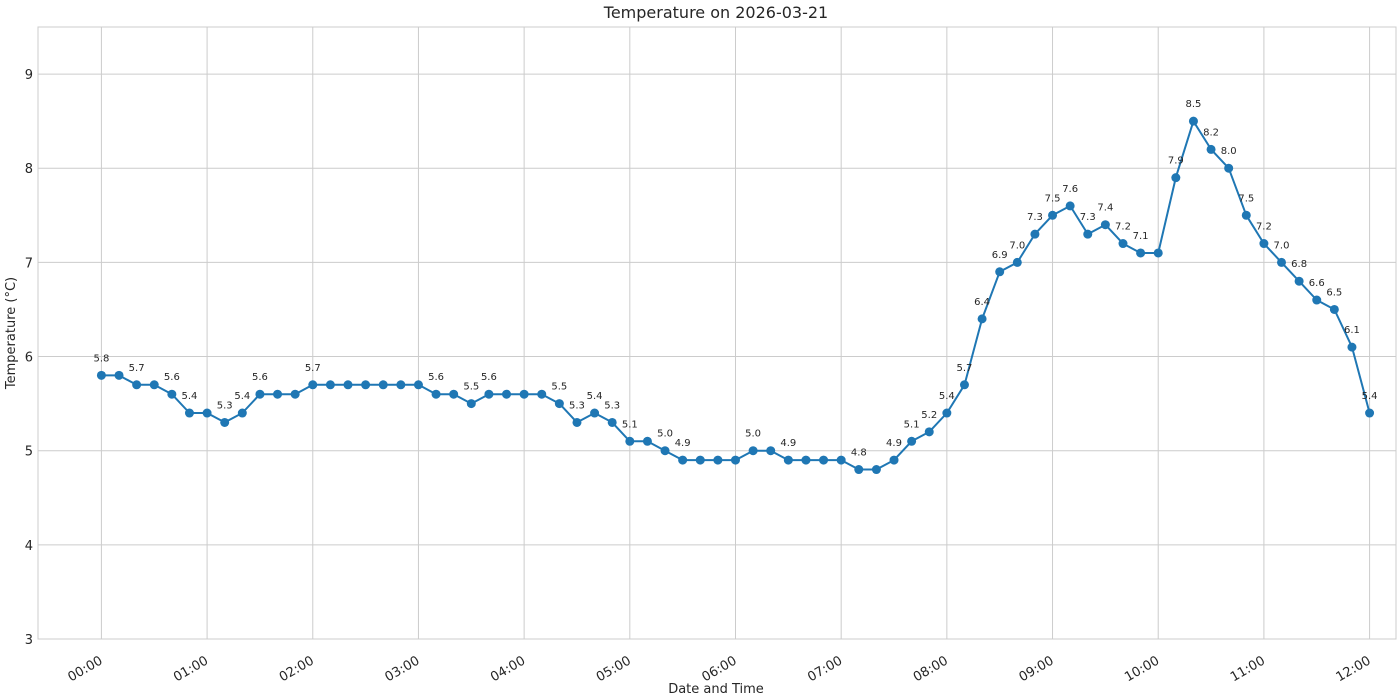 The height and width of the screenshot is (700, 1400). Describe the element at coordinates (1176, 161) in the screenshot. I see `data-label: 7.9` at that location.